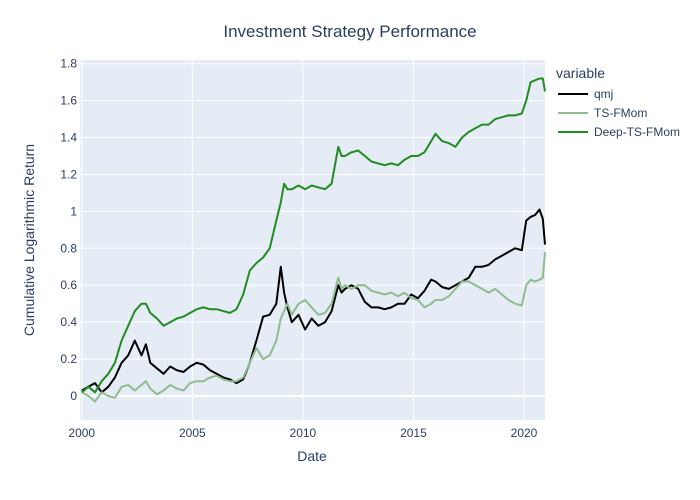 This screenshot has width=700, height=500. I want to click on x-axis-title: Date, so click(312, 456).